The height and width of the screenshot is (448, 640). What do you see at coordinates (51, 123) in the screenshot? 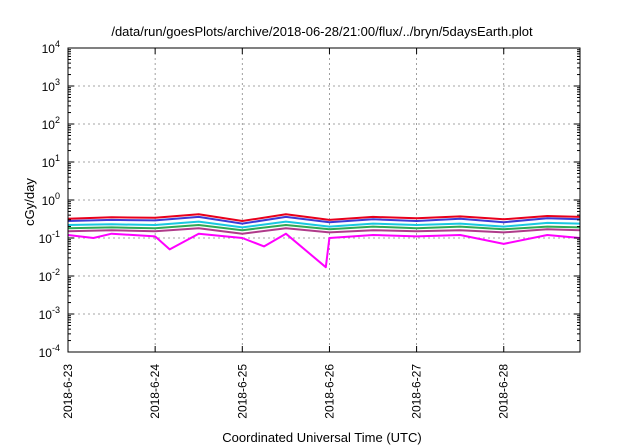
I see `y-tick-label: 10²` at bounding box center [51, 123].